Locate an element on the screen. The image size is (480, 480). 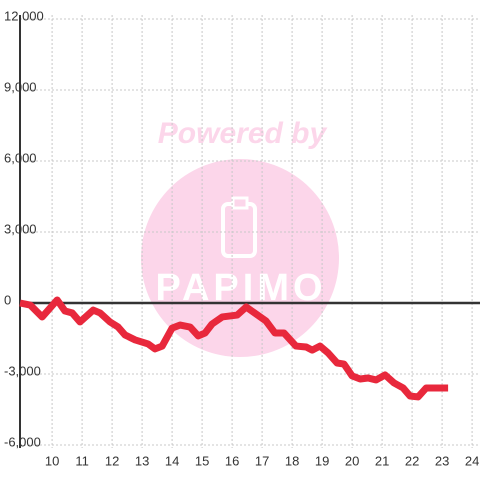
x-tick-label: 22 is located at coordinates (412, 460).